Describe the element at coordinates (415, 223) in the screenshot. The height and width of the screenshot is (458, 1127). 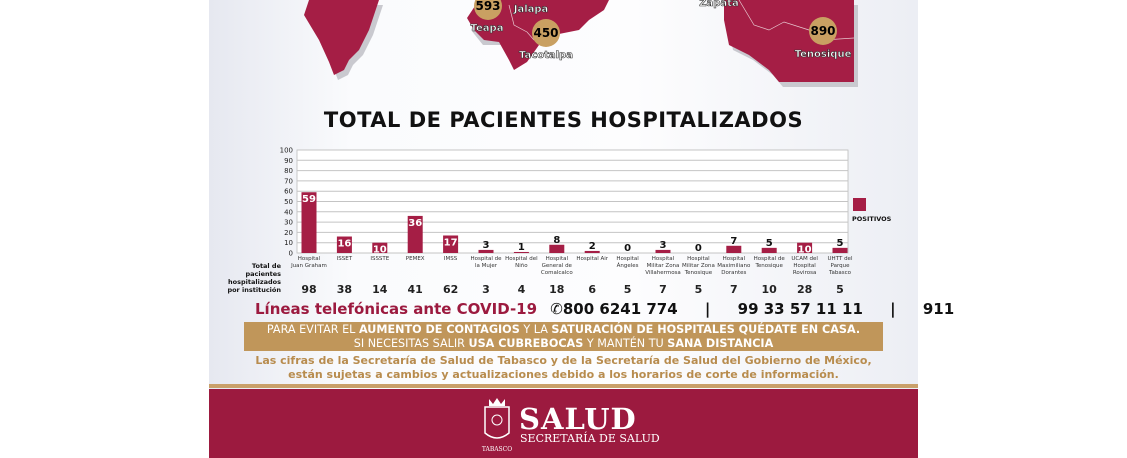
I see `data-label: 36` at that location.